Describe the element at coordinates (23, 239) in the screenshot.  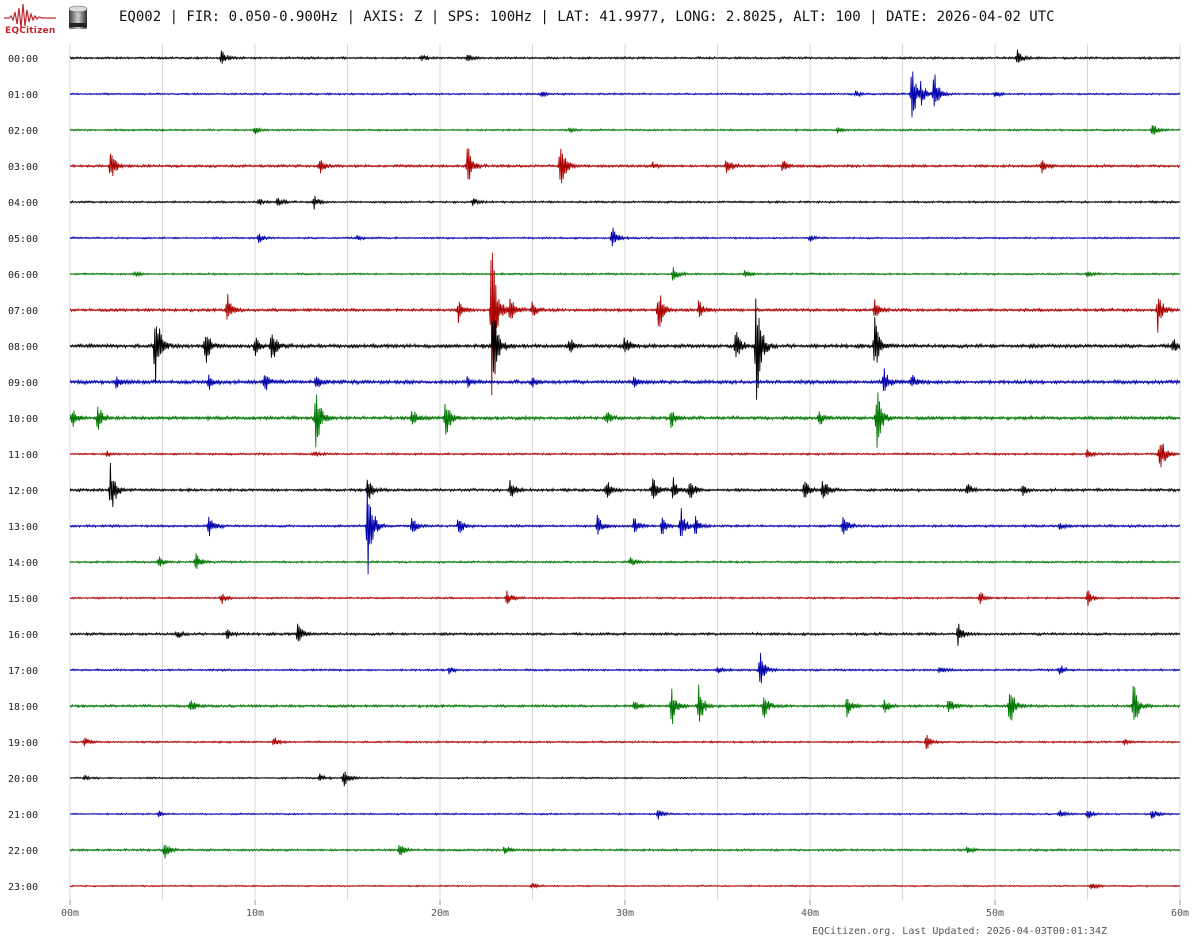
I see `hour-label: 05:00` at that location.